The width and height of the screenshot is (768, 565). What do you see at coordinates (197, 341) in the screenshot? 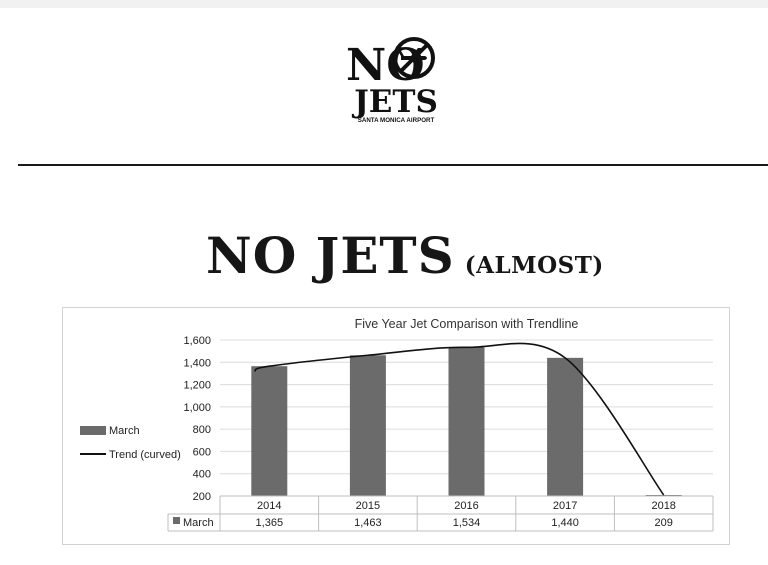
I see `y-tick-label: 1,600` at bounding box center [197, 341].